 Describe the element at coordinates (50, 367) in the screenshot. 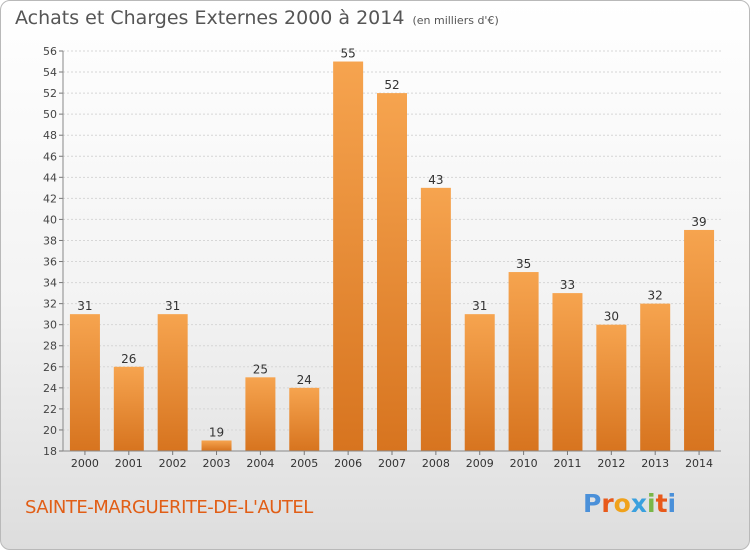

I see `y-tick-label: 26` at that location.